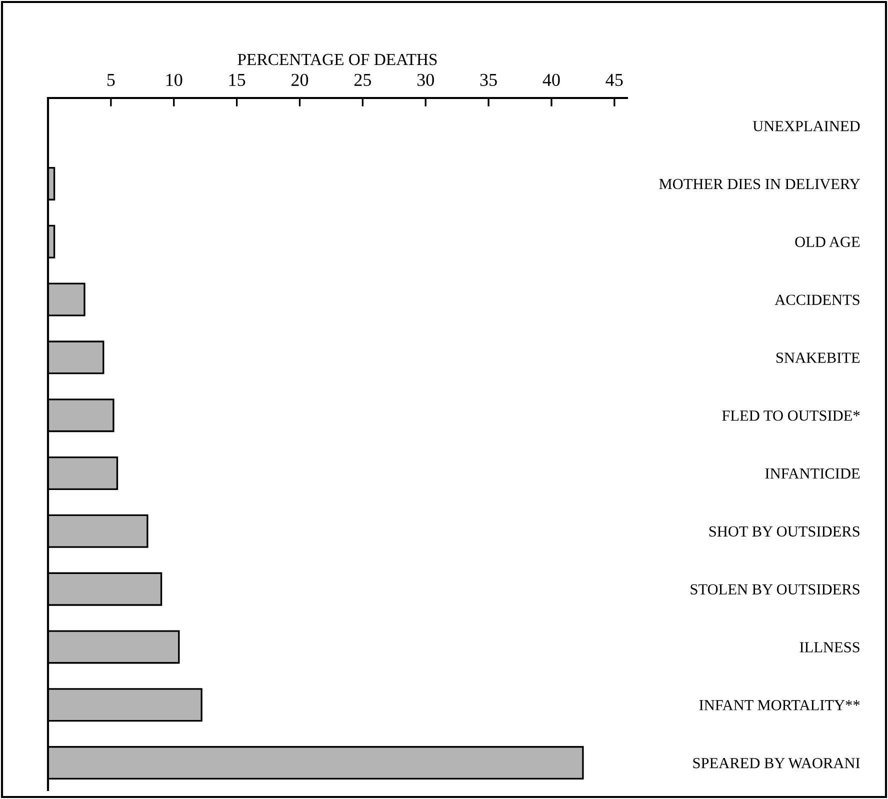 This screenshot has width=888, height=799. What do you see at coordinates (300, 80) in the screenshot?
I see `x-tick-label: 20` at bounding box center [300, 80].